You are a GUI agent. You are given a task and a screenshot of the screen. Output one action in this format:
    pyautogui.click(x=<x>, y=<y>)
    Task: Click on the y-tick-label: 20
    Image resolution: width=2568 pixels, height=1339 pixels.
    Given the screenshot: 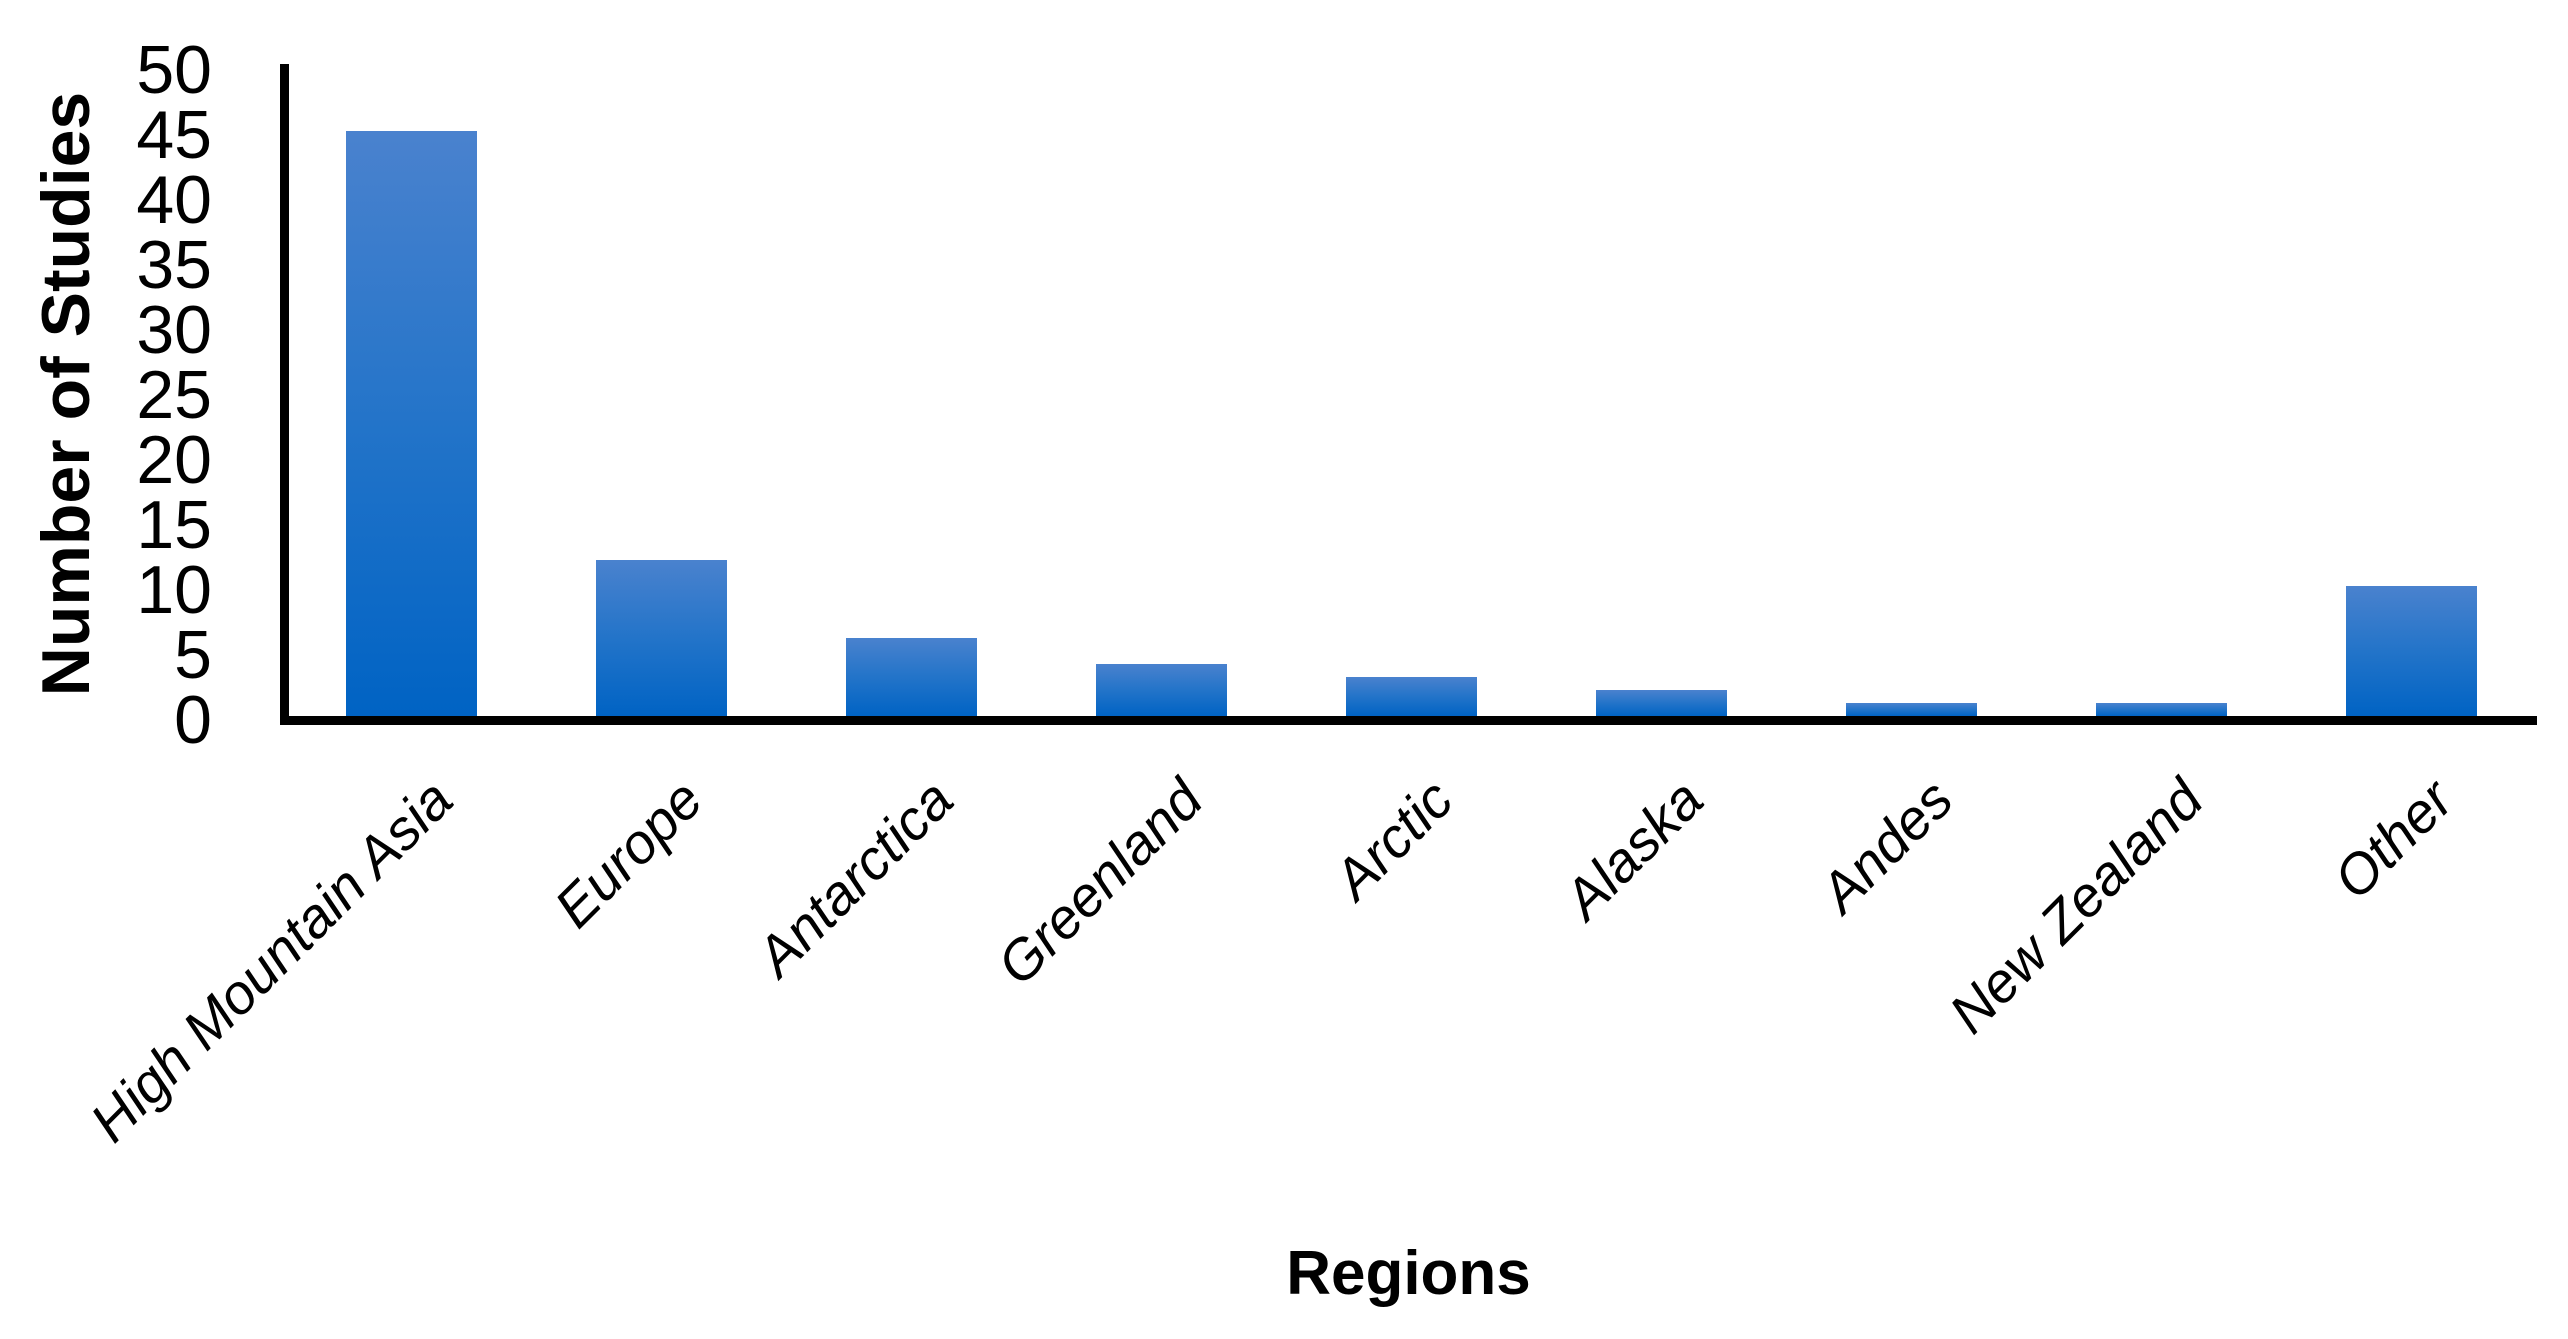 What is the action you would take?
    pyautogui.click(x=174, y=460)
    